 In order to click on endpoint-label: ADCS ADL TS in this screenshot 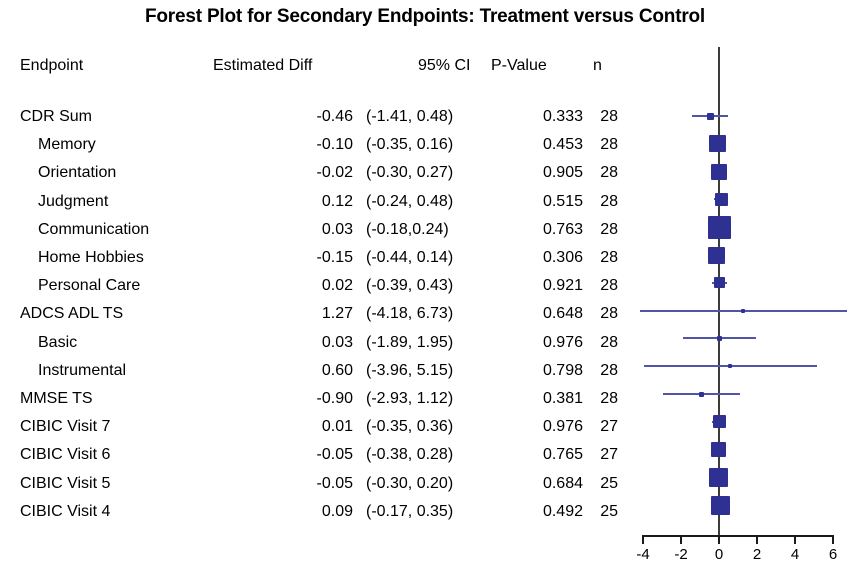, I will do `click(72, 314)`.